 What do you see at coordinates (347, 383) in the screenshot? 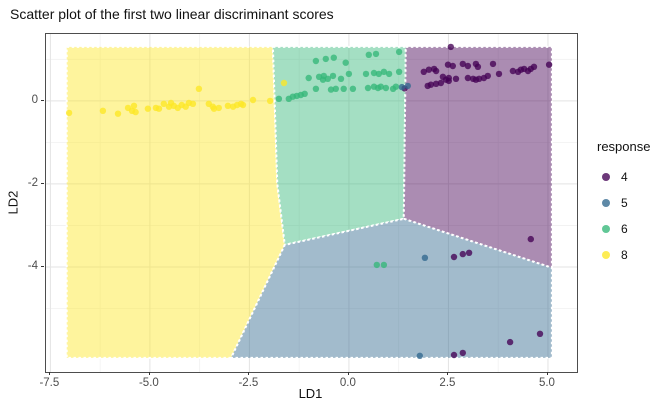
I see `x-tick-label: 0.0` at bounding box center [347, 383].